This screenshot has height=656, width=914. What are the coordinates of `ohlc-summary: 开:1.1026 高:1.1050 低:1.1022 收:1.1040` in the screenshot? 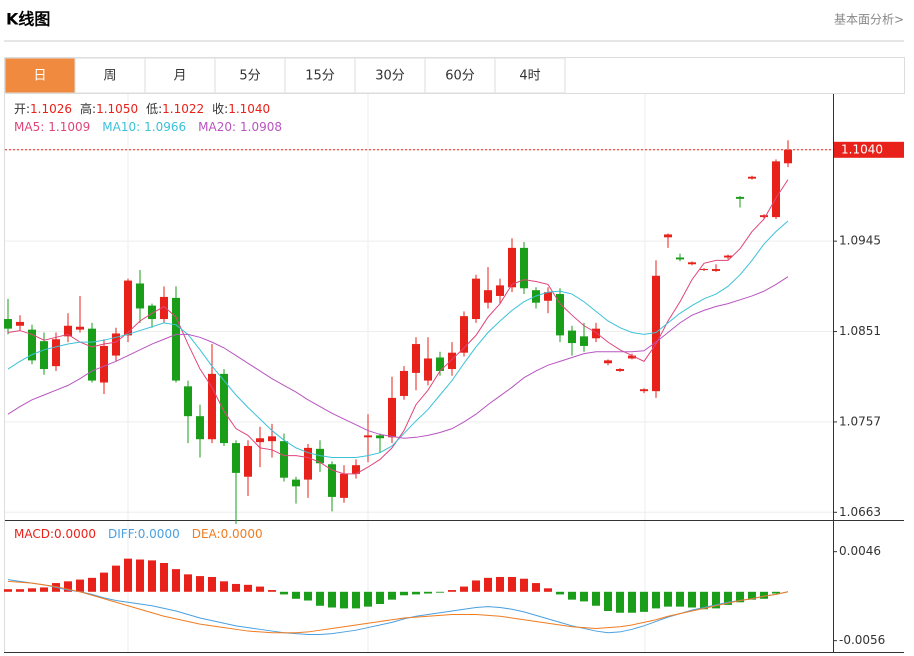 It's located at (142, 108).